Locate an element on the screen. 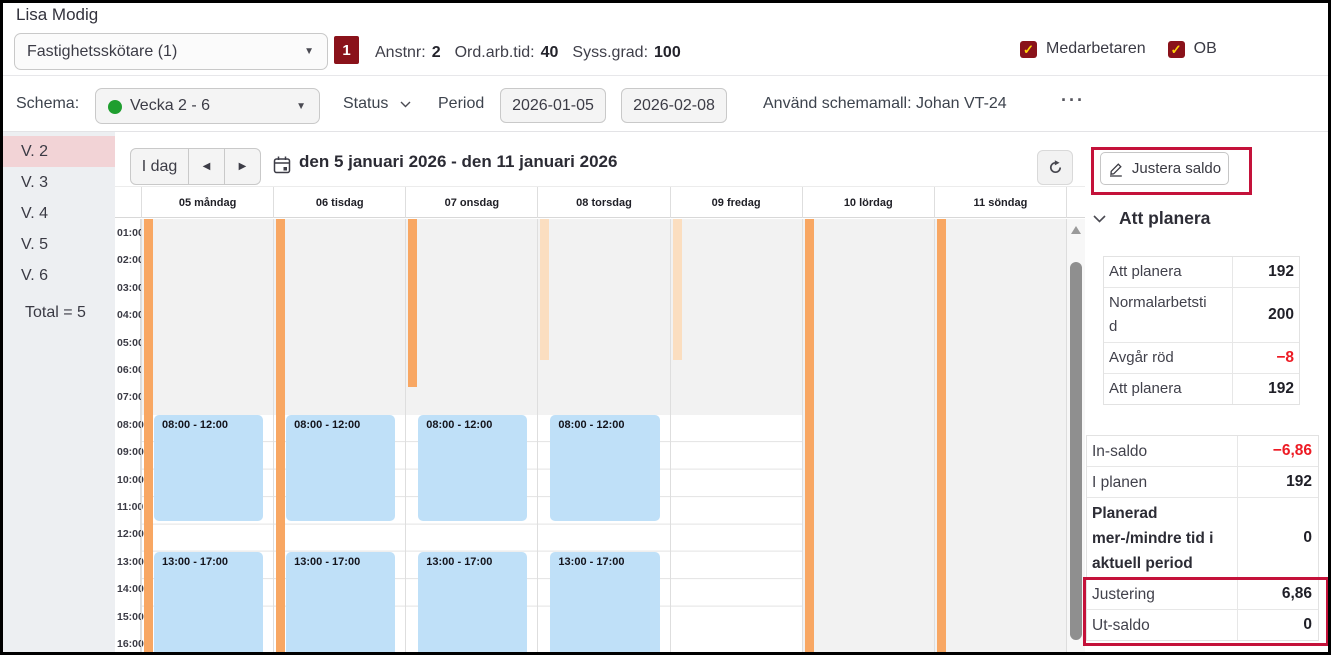 Image resolution: width=1331 pixels, height=655 pixels. sidebar-item-week: V. 6 is located at coordinates (34, 275).